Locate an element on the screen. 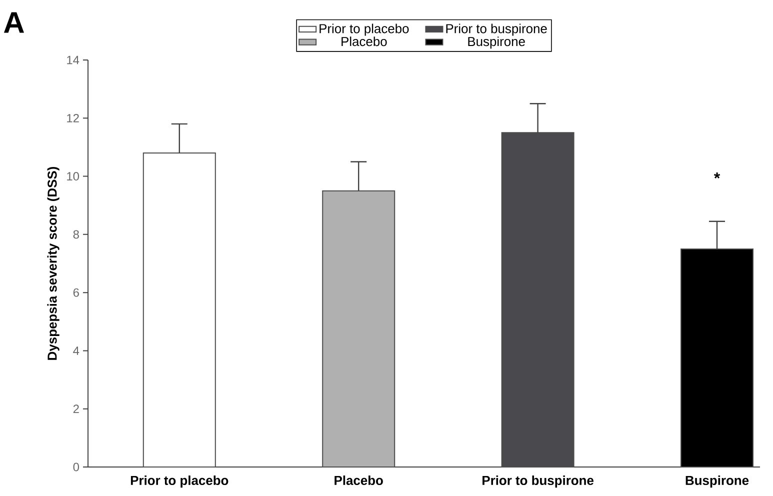  text: A is located at coordinates (14, 22).